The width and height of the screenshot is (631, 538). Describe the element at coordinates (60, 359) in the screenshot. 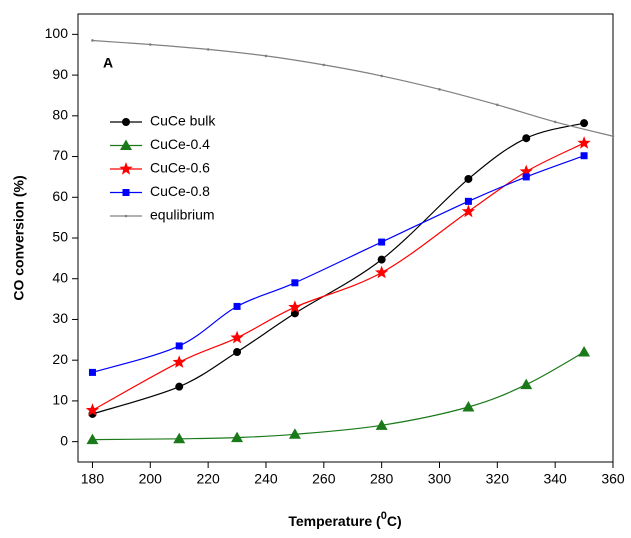

I see `y-tick-label: 20` at that location.